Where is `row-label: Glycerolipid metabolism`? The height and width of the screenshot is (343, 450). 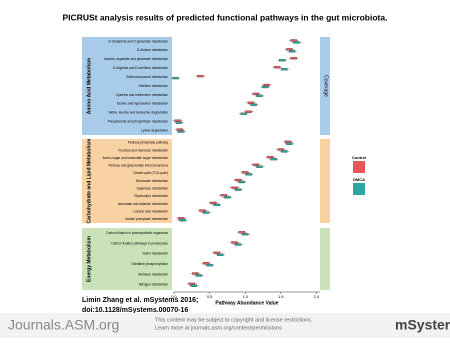 row-label: Glycerolipid metabolism is located at coordinates (151, 196).